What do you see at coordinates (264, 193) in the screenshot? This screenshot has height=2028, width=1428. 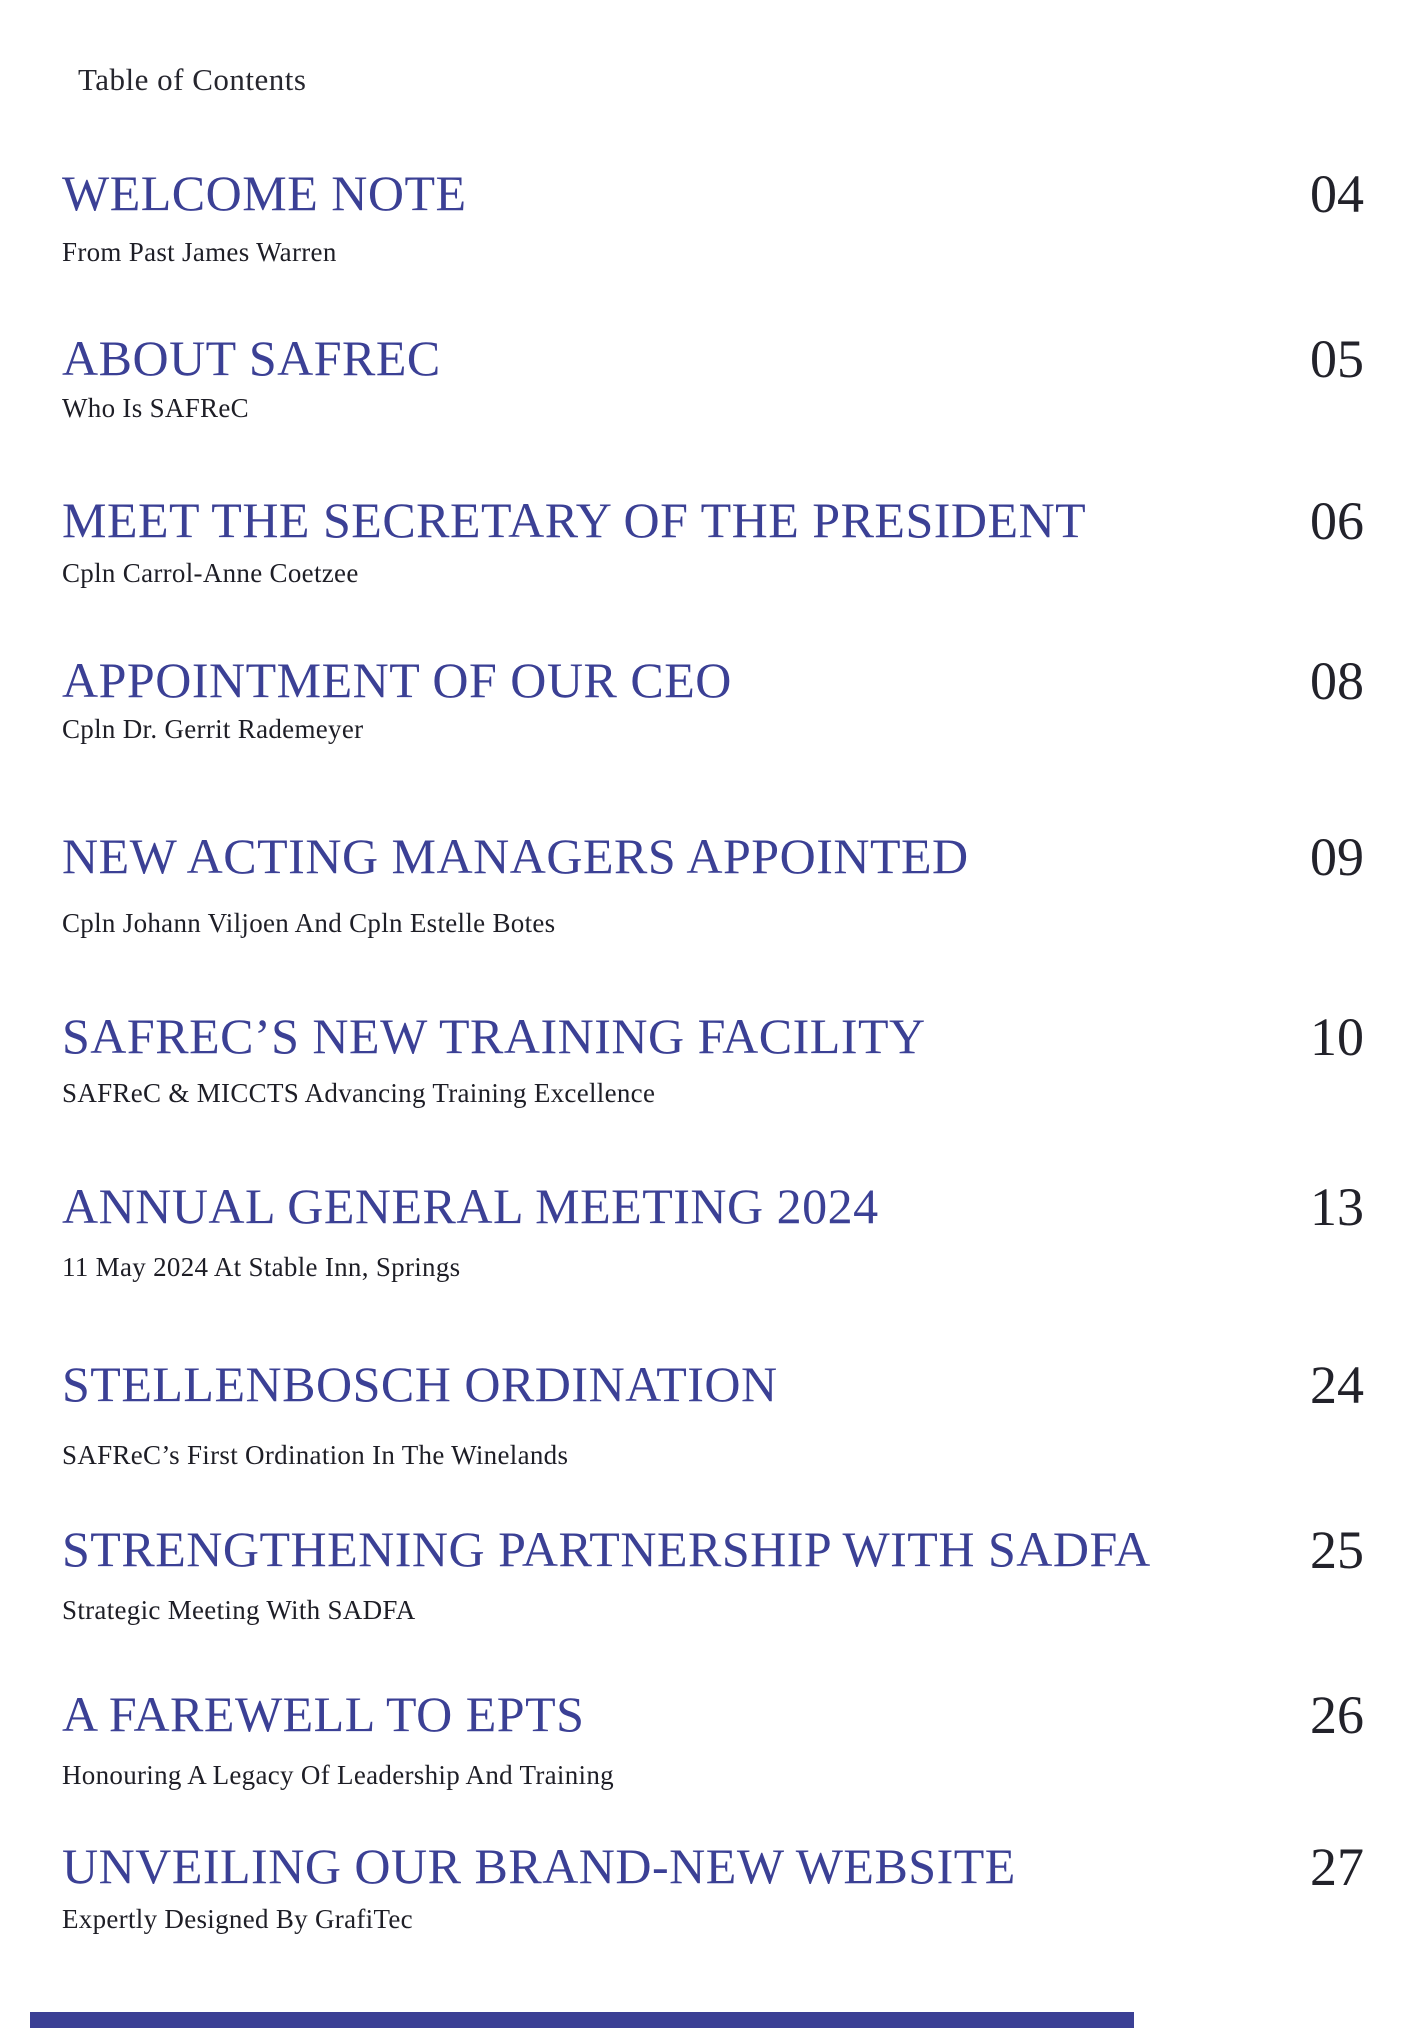 I see `toc-entry-title: WELCOME NOTE` at bounding box center [264, 193].